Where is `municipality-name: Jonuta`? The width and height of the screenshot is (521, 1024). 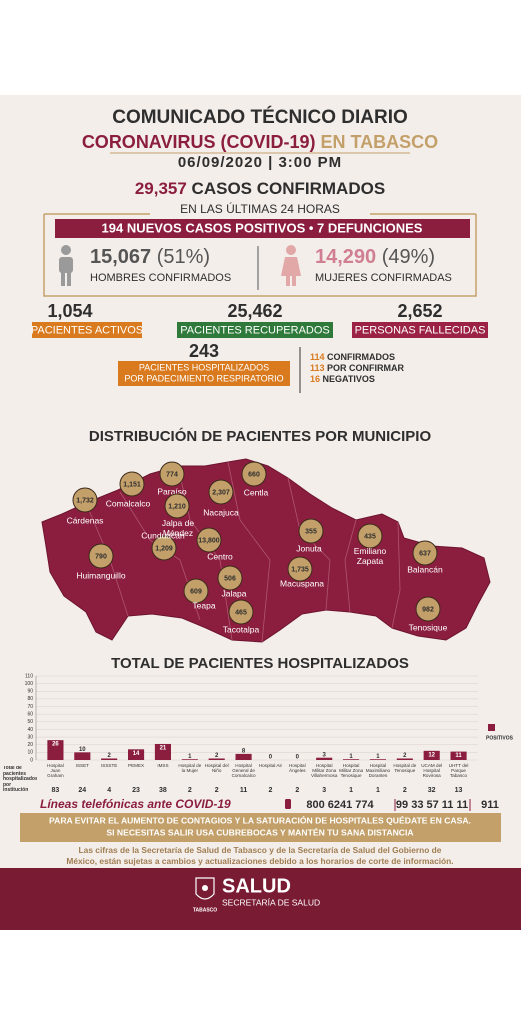 municipality-name: Jonuta is located at coordinates (309, 548).